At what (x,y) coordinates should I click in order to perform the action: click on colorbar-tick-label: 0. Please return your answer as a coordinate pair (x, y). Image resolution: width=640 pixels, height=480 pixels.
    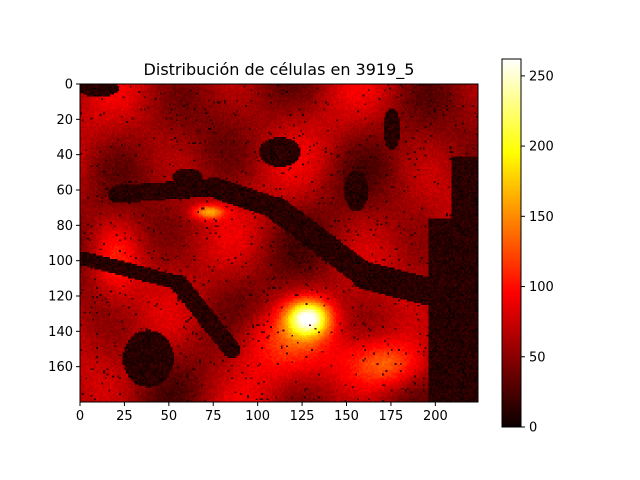
    Looking at the image, I should click on (533, 428).